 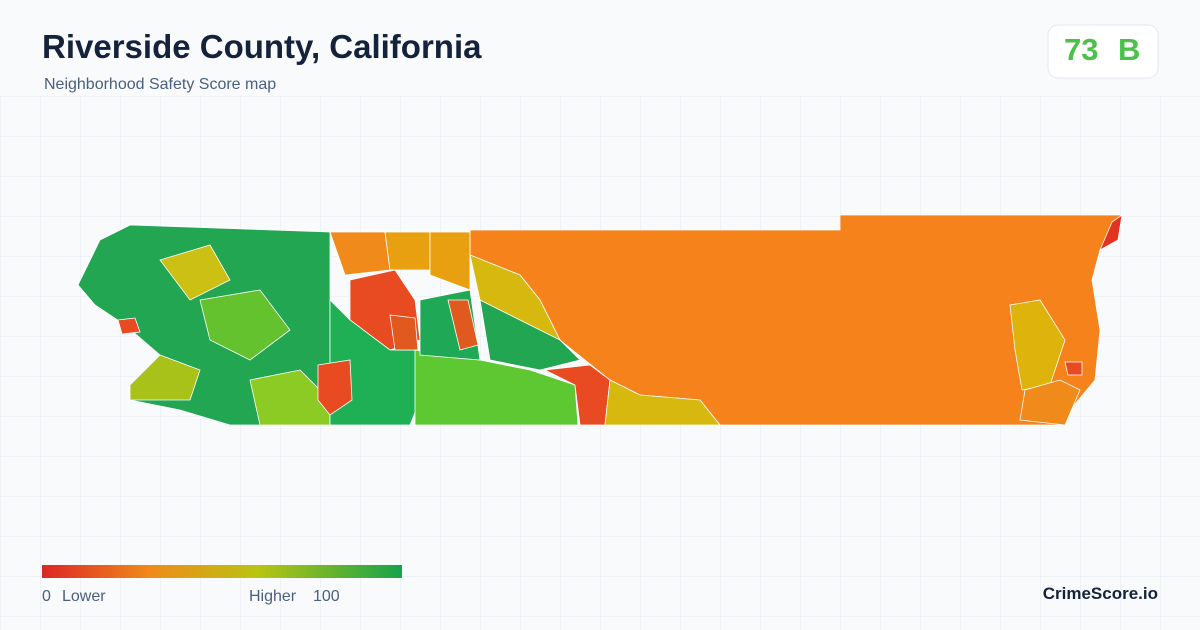 I want to click on subtitle: Neighborhood Safety Score map, so click(x=160, y=84).